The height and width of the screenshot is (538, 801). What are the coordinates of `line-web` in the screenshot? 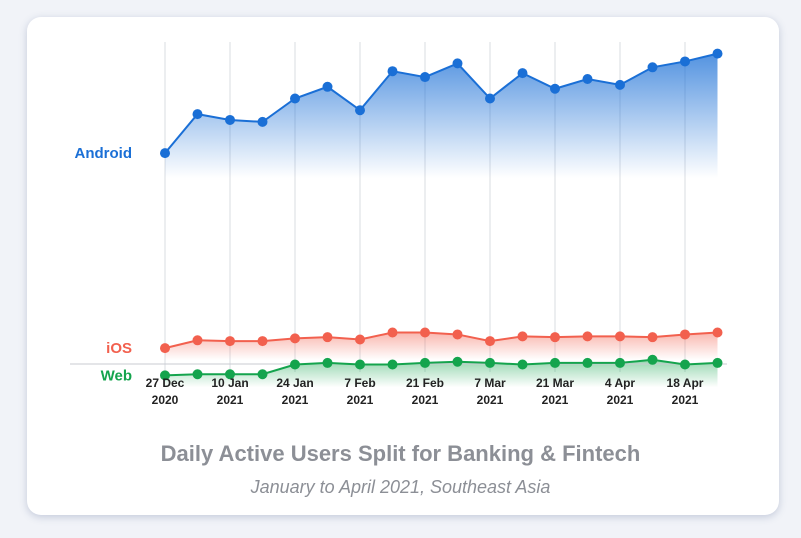 It's located at (441, 367).